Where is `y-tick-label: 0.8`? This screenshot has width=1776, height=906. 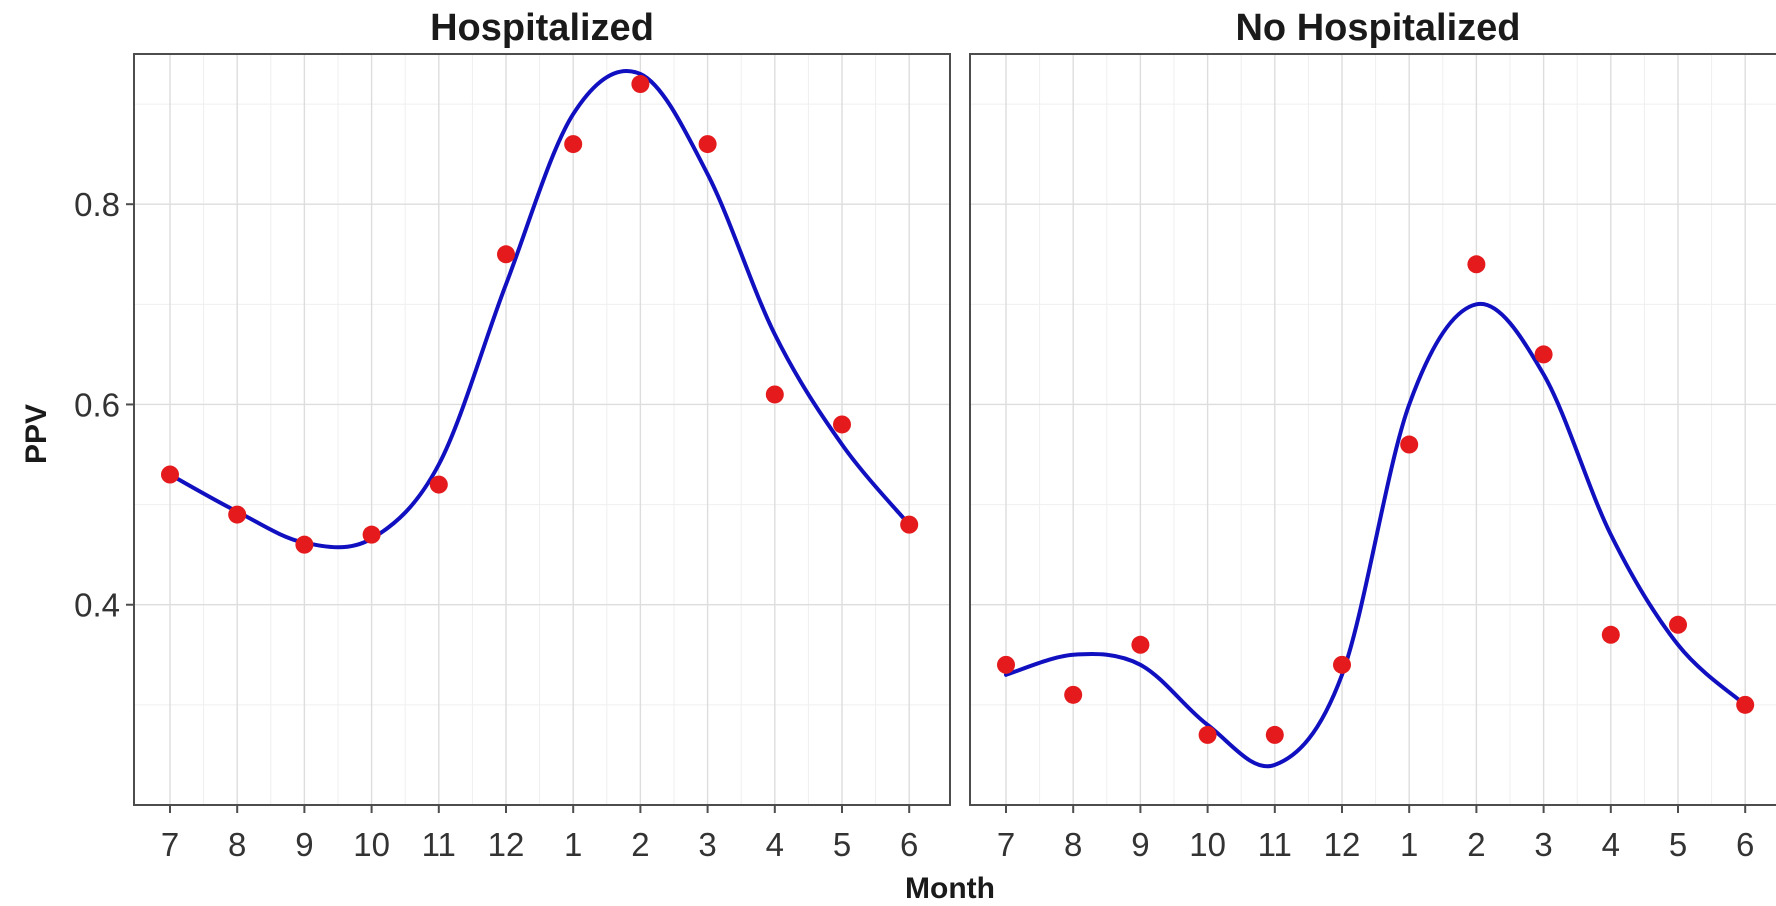 y-tick-label: 0.8 is located at coordinates (97, 204).